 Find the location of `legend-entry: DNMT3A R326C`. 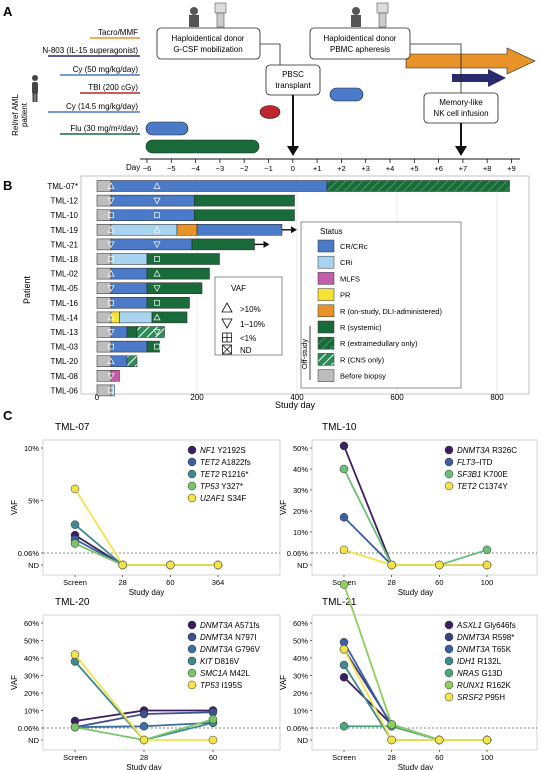

legend-entry: DNMT3A R326C is located at coordinates (487, 450).